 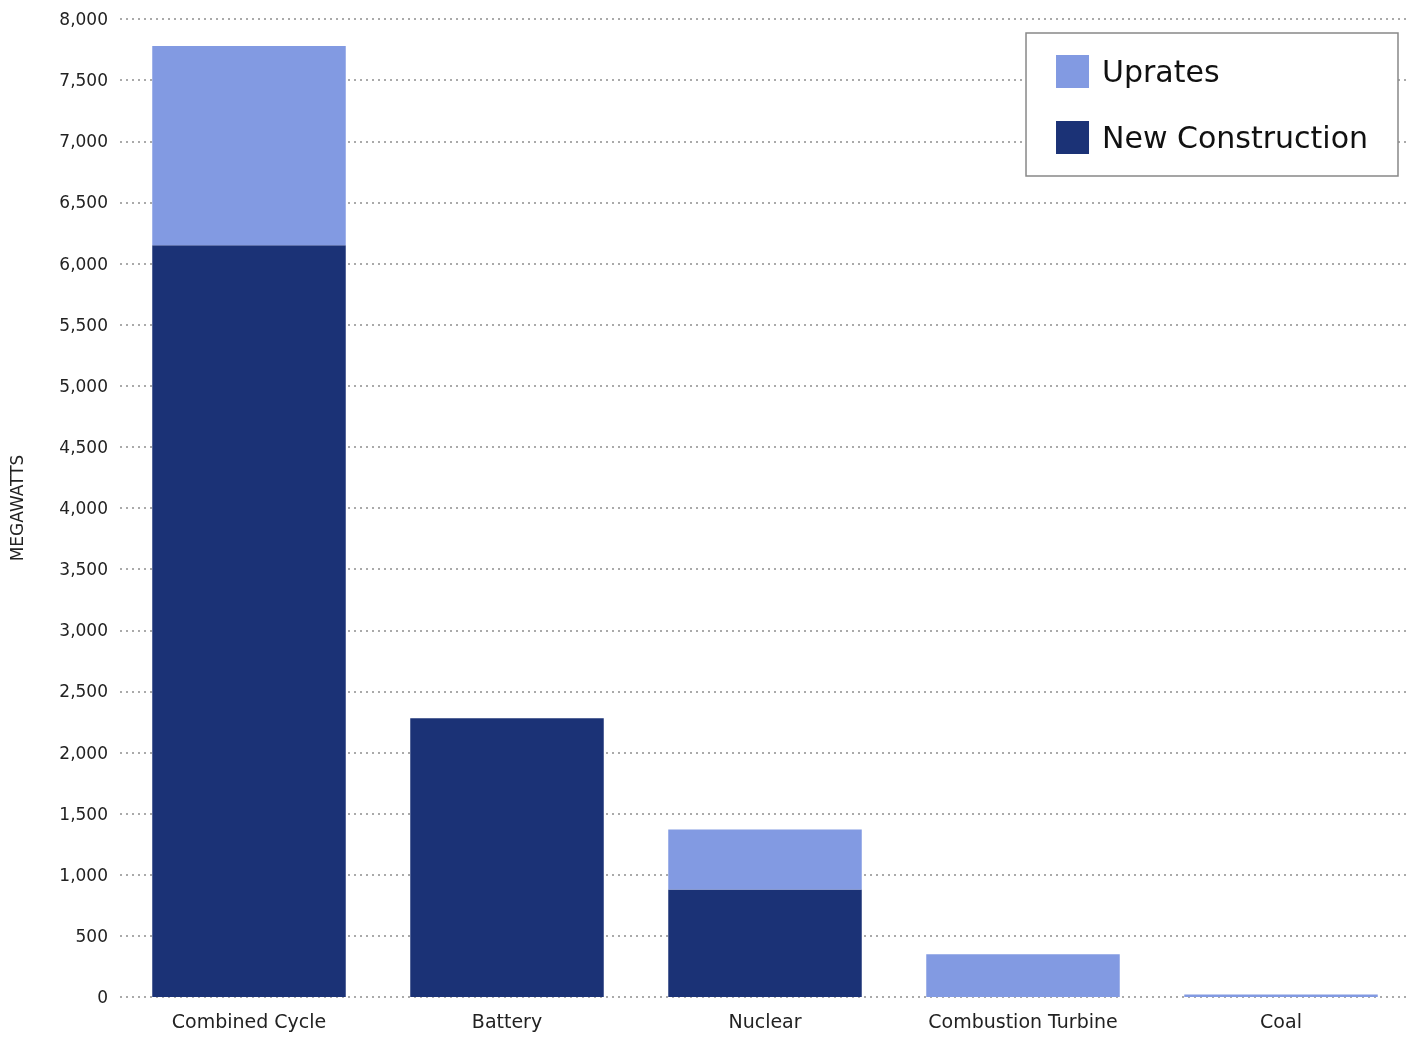 What do you see at coordinates (83, 324) in the screenshot?
I see `y-tick-label: 5,500` at bounding box center [83, 324].